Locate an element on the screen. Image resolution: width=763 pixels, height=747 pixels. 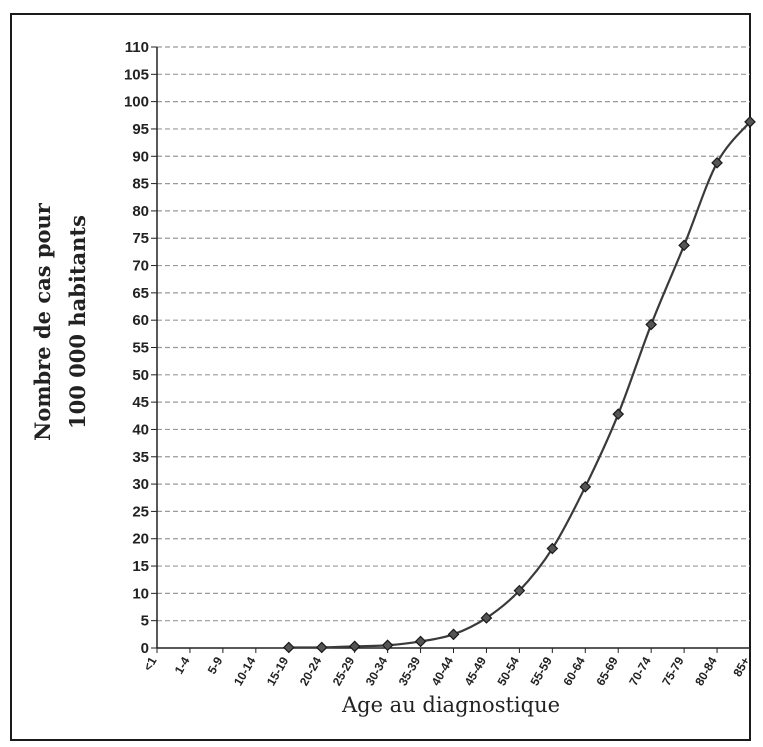
x-tick-label-0: <1 is located at coordinates (150, 663).